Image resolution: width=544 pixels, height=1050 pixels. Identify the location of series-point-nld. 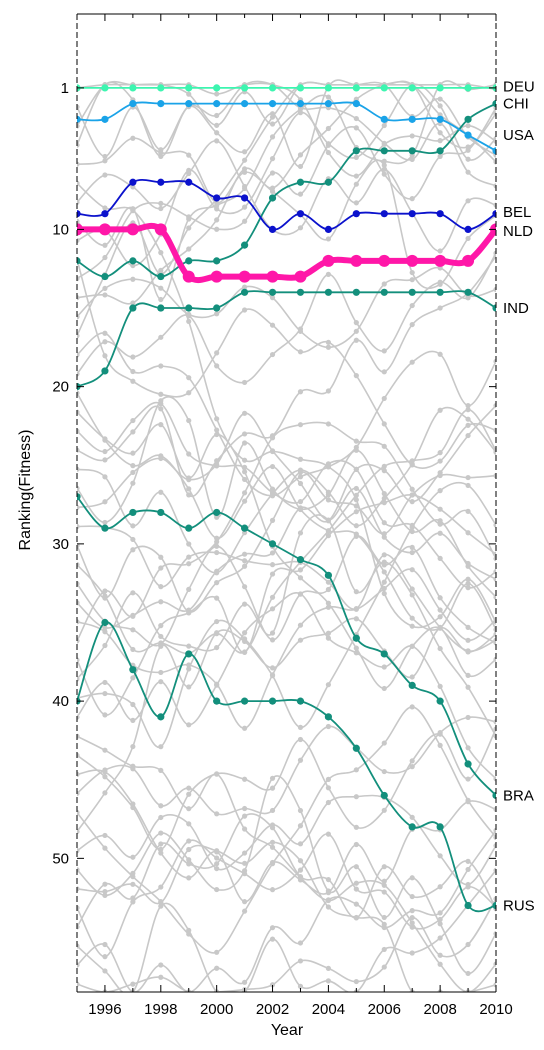
(328, 260).